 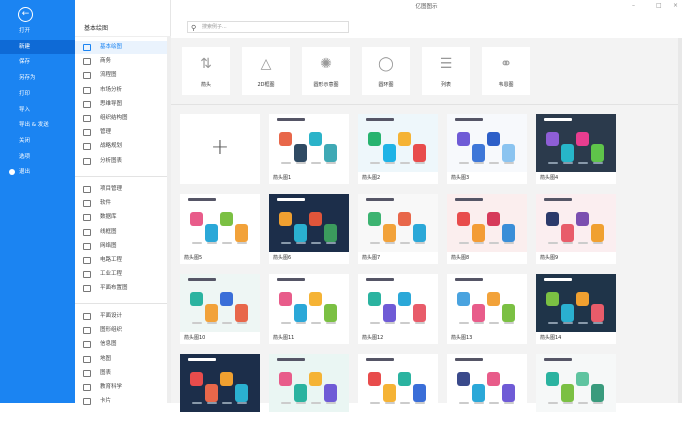 I want to click on close-button: ×, so click(x=676, y=5).